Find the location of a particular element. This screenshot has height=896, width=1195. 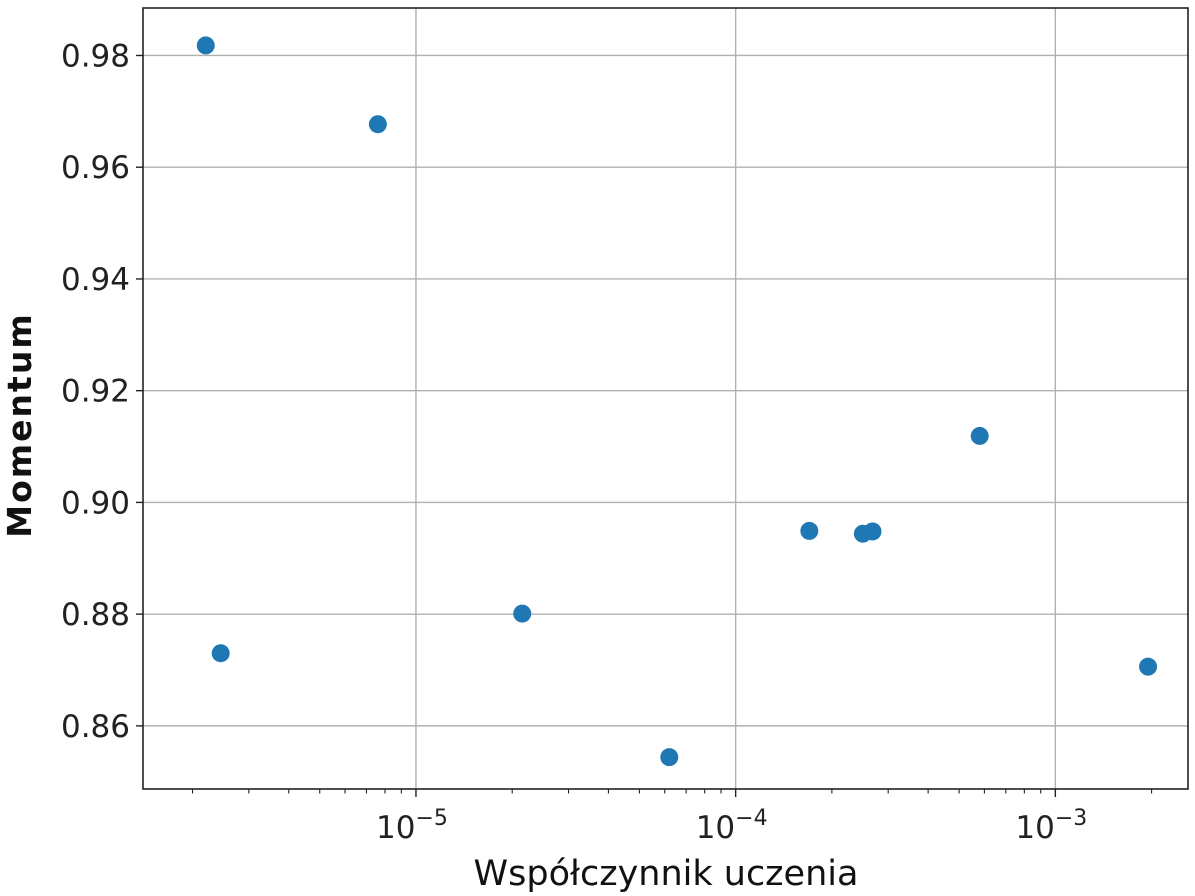

x-tick-label: 10⁻⁴ is located at coordinates (732, 826).